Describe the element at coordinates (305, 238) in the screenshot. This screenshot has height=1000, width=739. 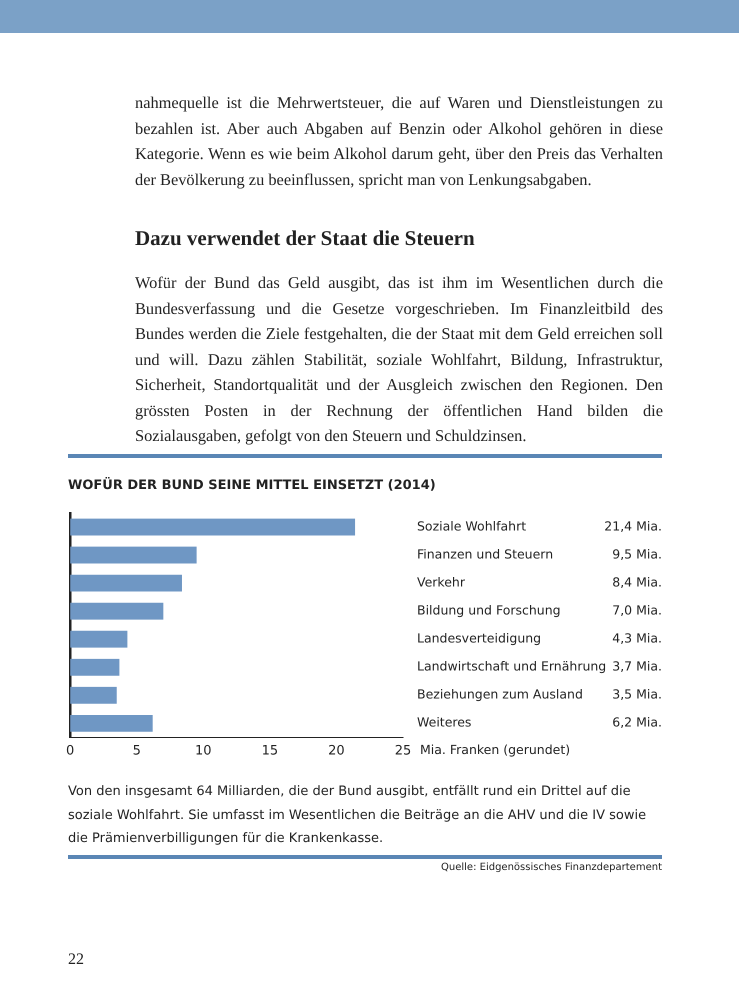
I see `text: Dazu verwendet der Staat die Steuern` at that location.